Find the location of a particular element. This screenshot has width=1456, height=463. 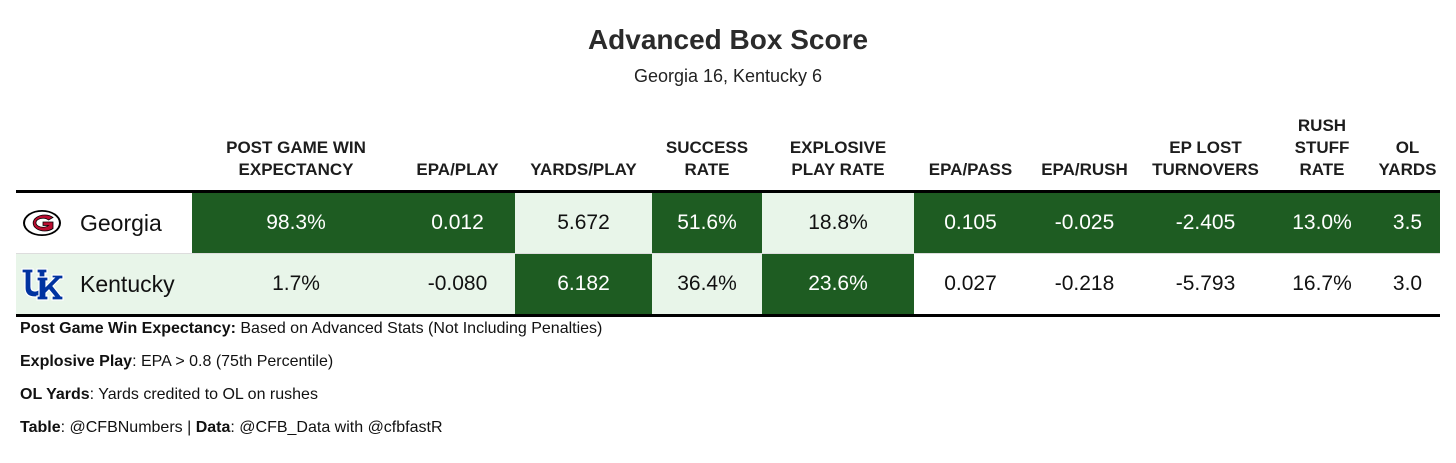

stat-cell: 36.4% is located at coordinates (707, 285).